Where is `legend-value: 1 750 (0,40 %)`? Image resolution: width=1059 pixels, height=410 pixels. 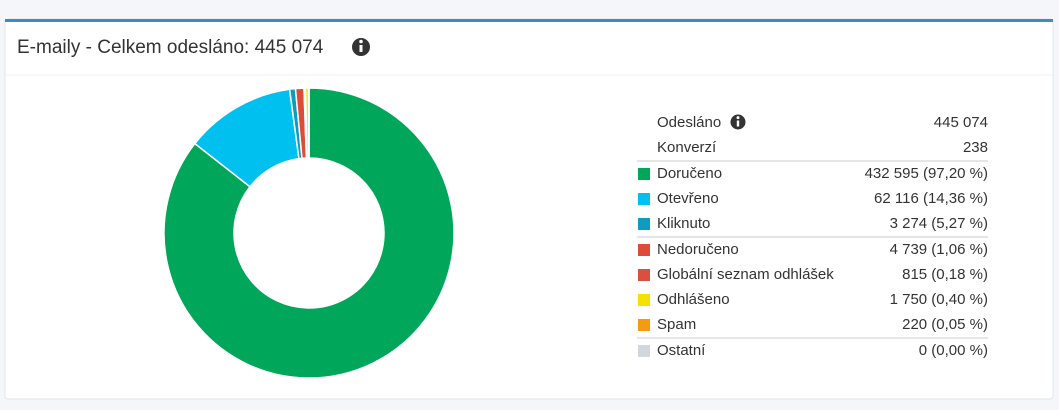 legend-value: 1 750 (0,40 %) is located at coordinates (939, 299).